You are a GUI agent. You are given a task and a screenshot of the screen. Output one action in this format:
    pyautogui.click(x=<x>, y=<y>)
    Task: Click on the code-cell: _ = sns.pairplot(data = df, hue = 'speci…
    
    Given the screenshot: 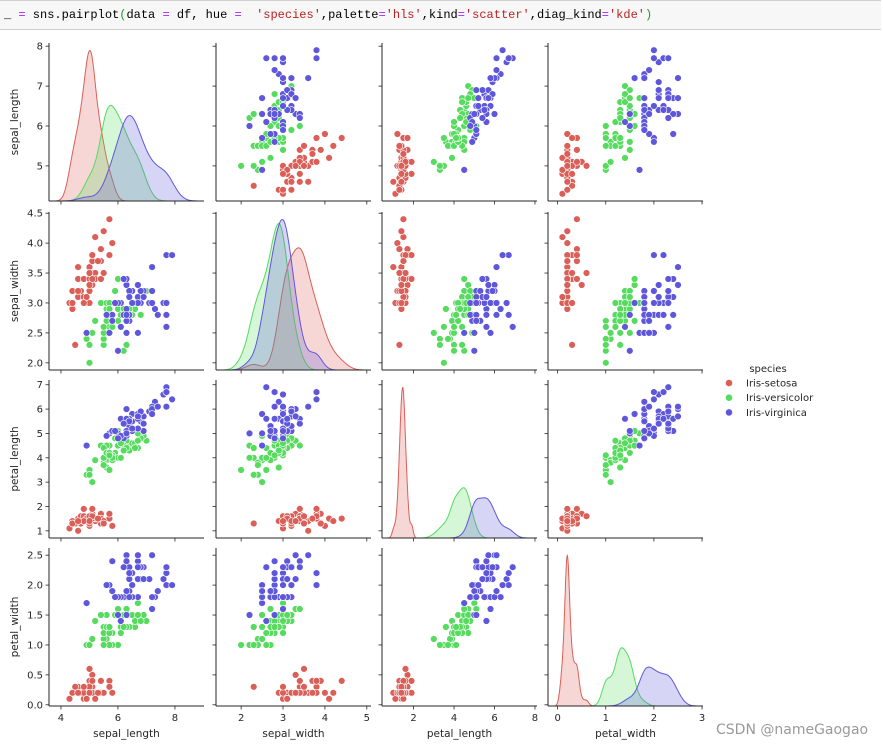 What is the action you would take?
    pyautogui.click(x=440, y=15)
    